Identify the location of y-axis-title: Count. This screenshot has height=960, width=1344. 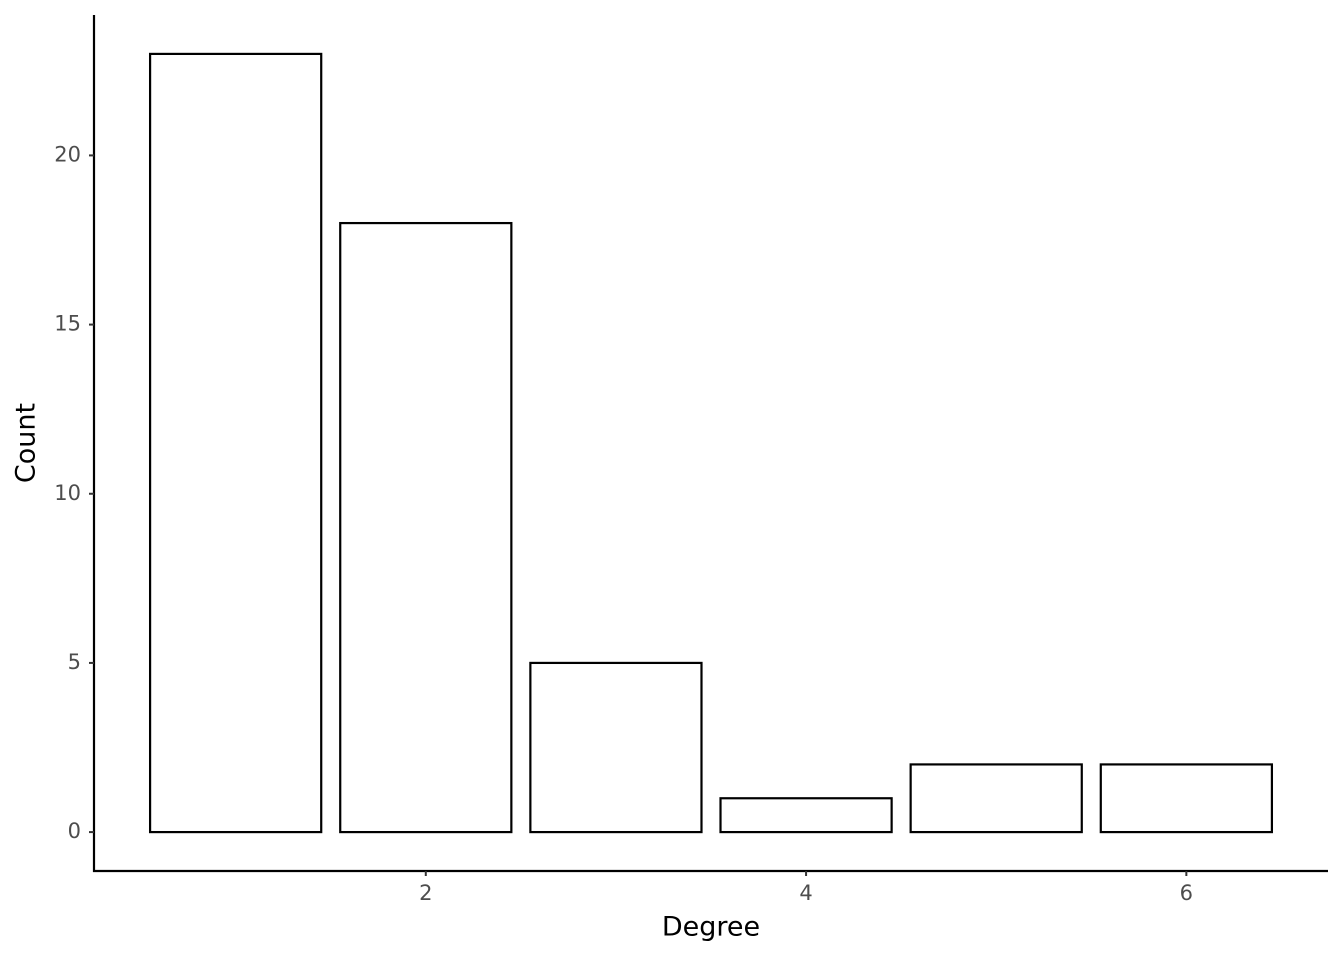
(26, 443).